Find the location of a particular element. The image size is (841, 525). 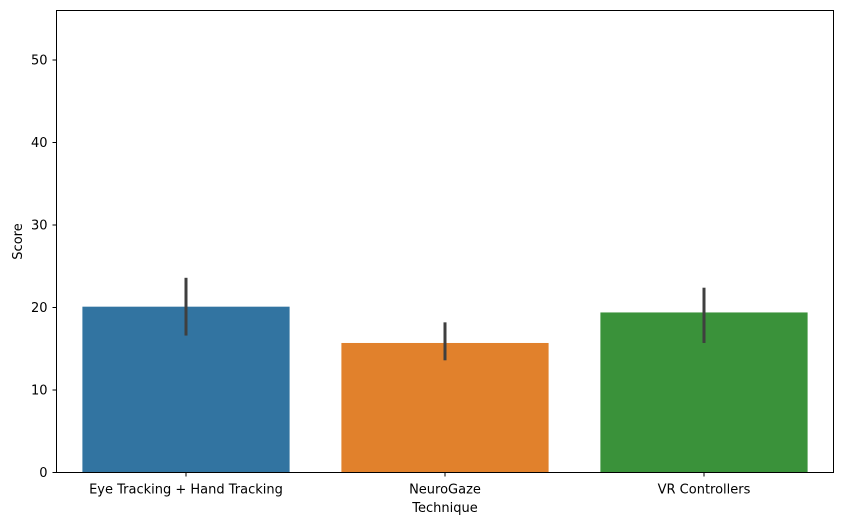

x-tick-label-0: Eye Tracking + Hand Tracking is located at coordinates (186, 490).